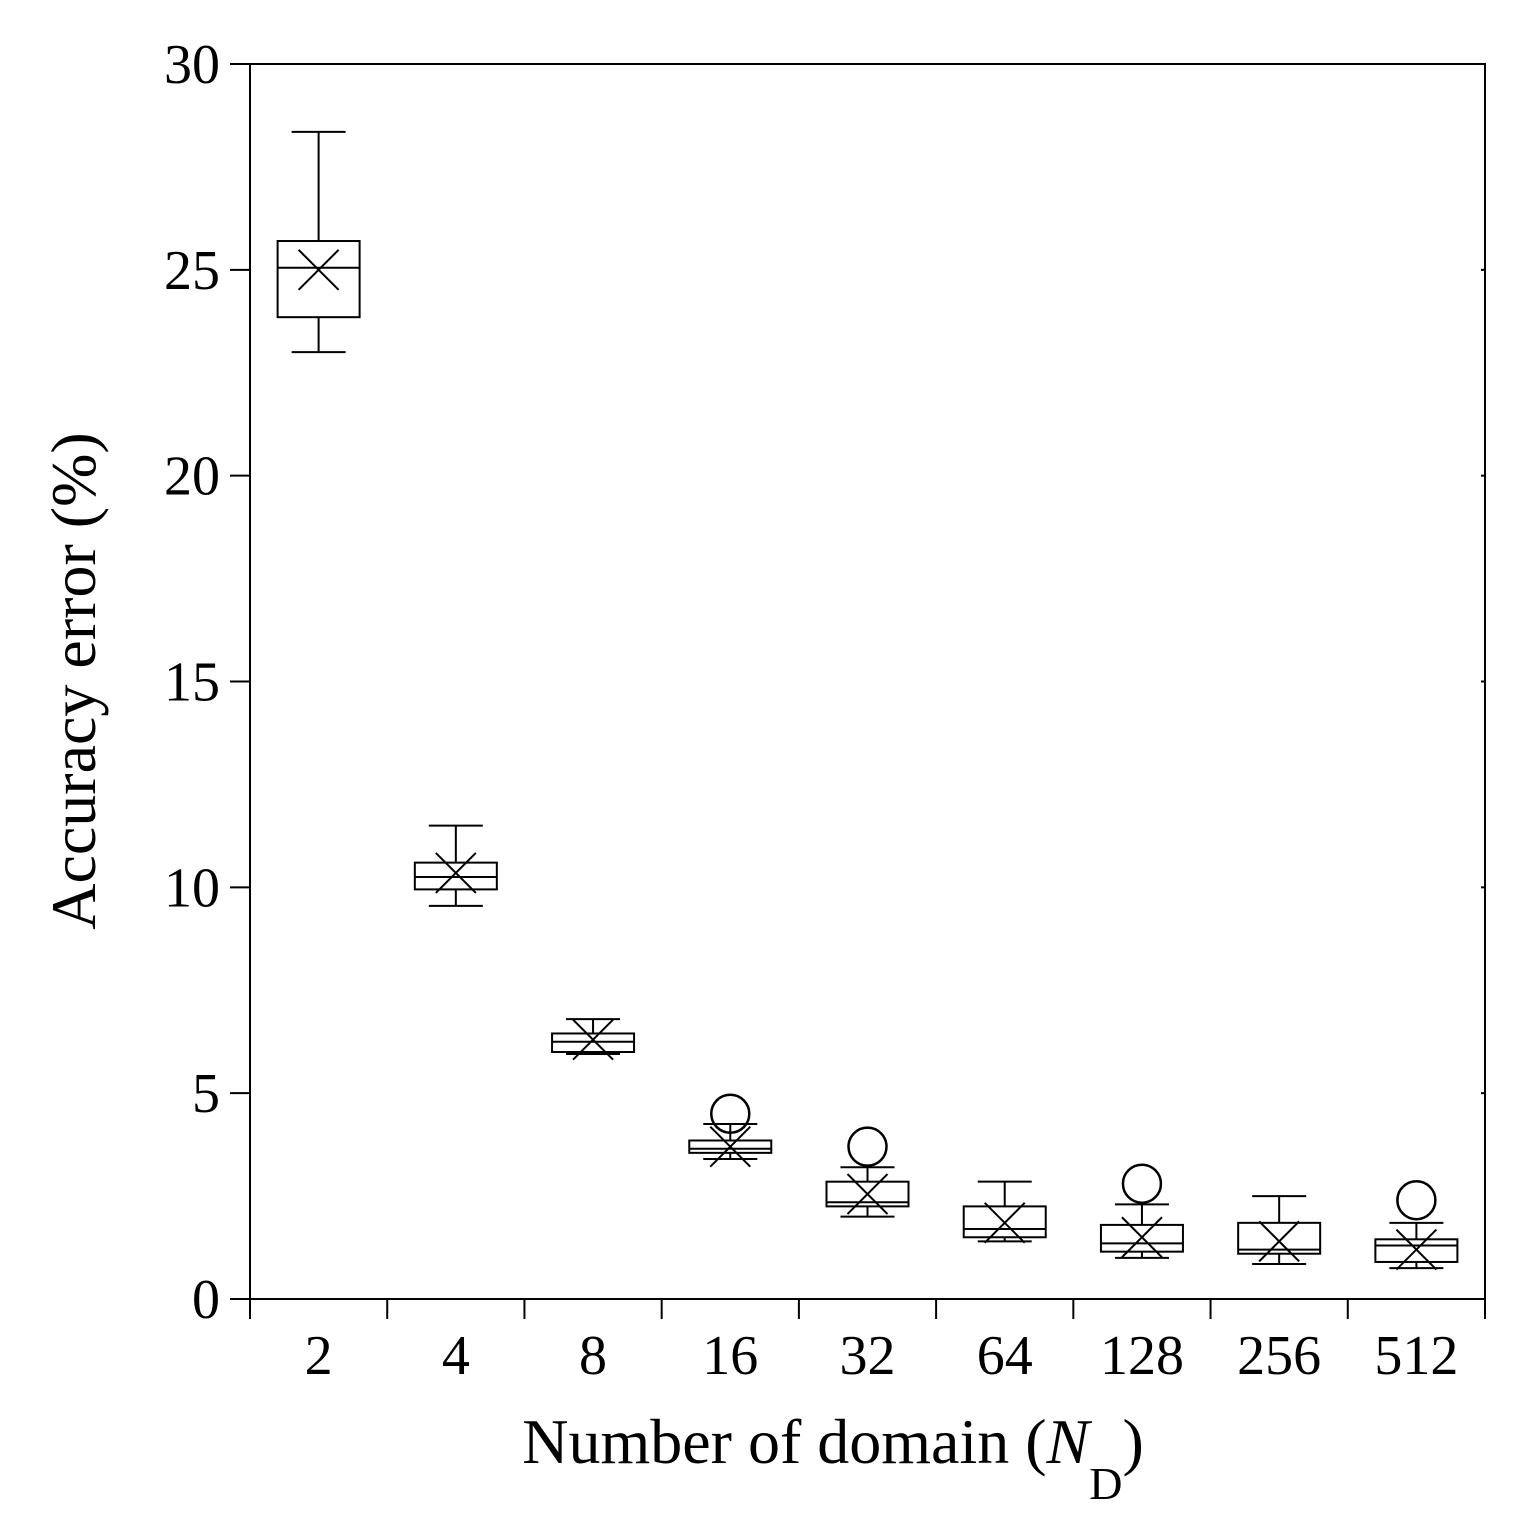 The width and height of the screenshot is (1516, 1526). What do you see at coordinates (192, 477) in the screenshot?
I see `y-tick-label: 20` at bounding box center [192, 477].